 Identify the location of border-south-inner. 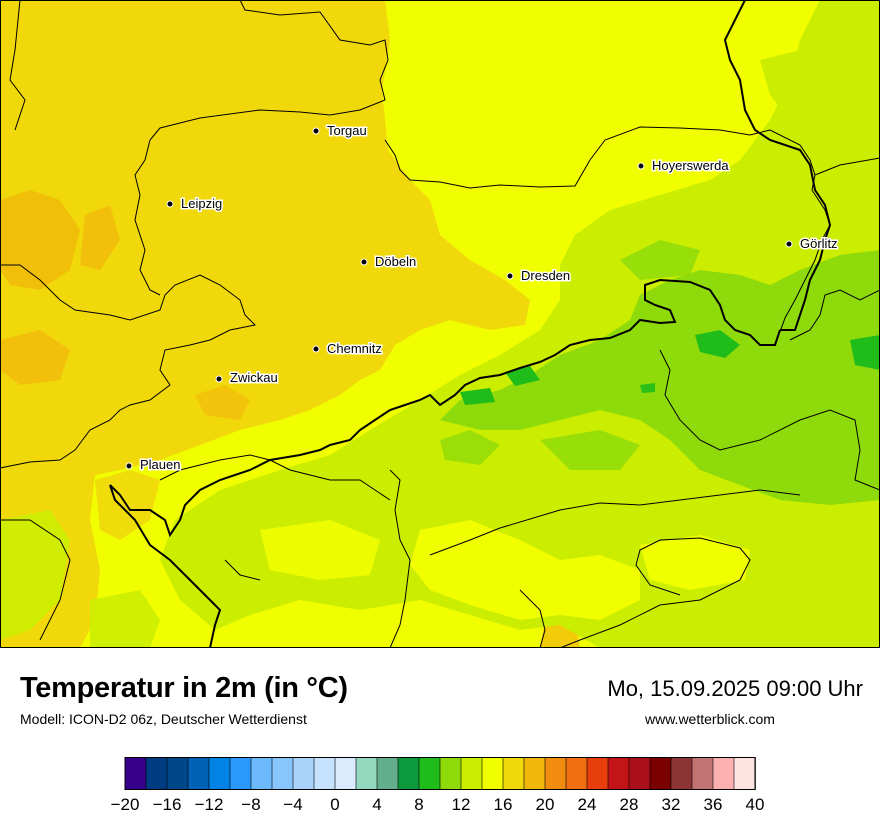
(275, 477).